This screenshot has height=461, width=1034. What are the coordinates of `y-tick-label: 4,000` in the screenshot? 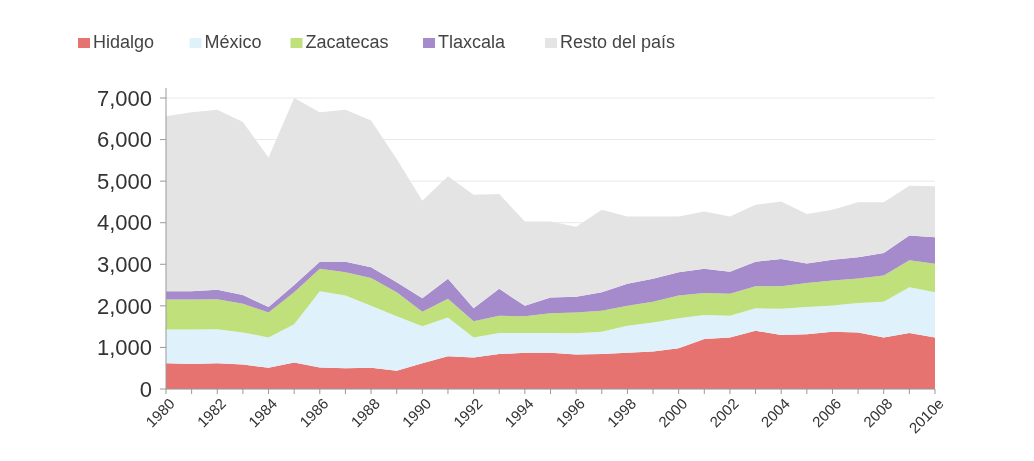 It's located at (124, 223).